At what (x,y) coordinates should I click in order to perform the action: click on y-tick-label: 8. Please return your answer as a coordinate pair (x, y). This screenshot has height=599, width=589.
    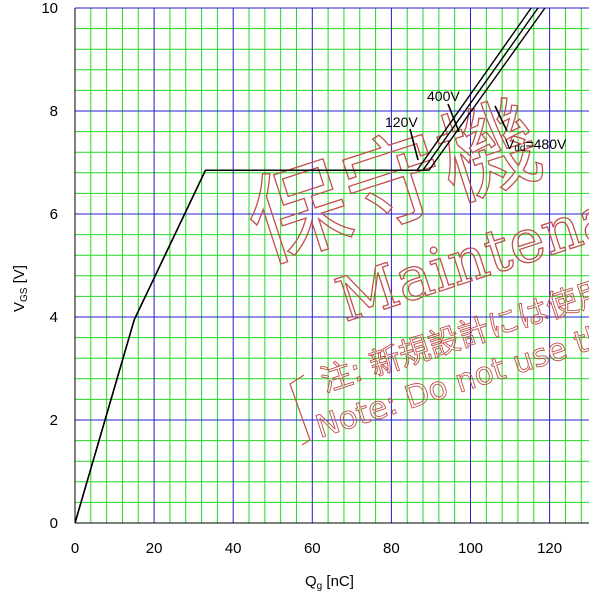
    Looking at the image, I should click on (54, 111).